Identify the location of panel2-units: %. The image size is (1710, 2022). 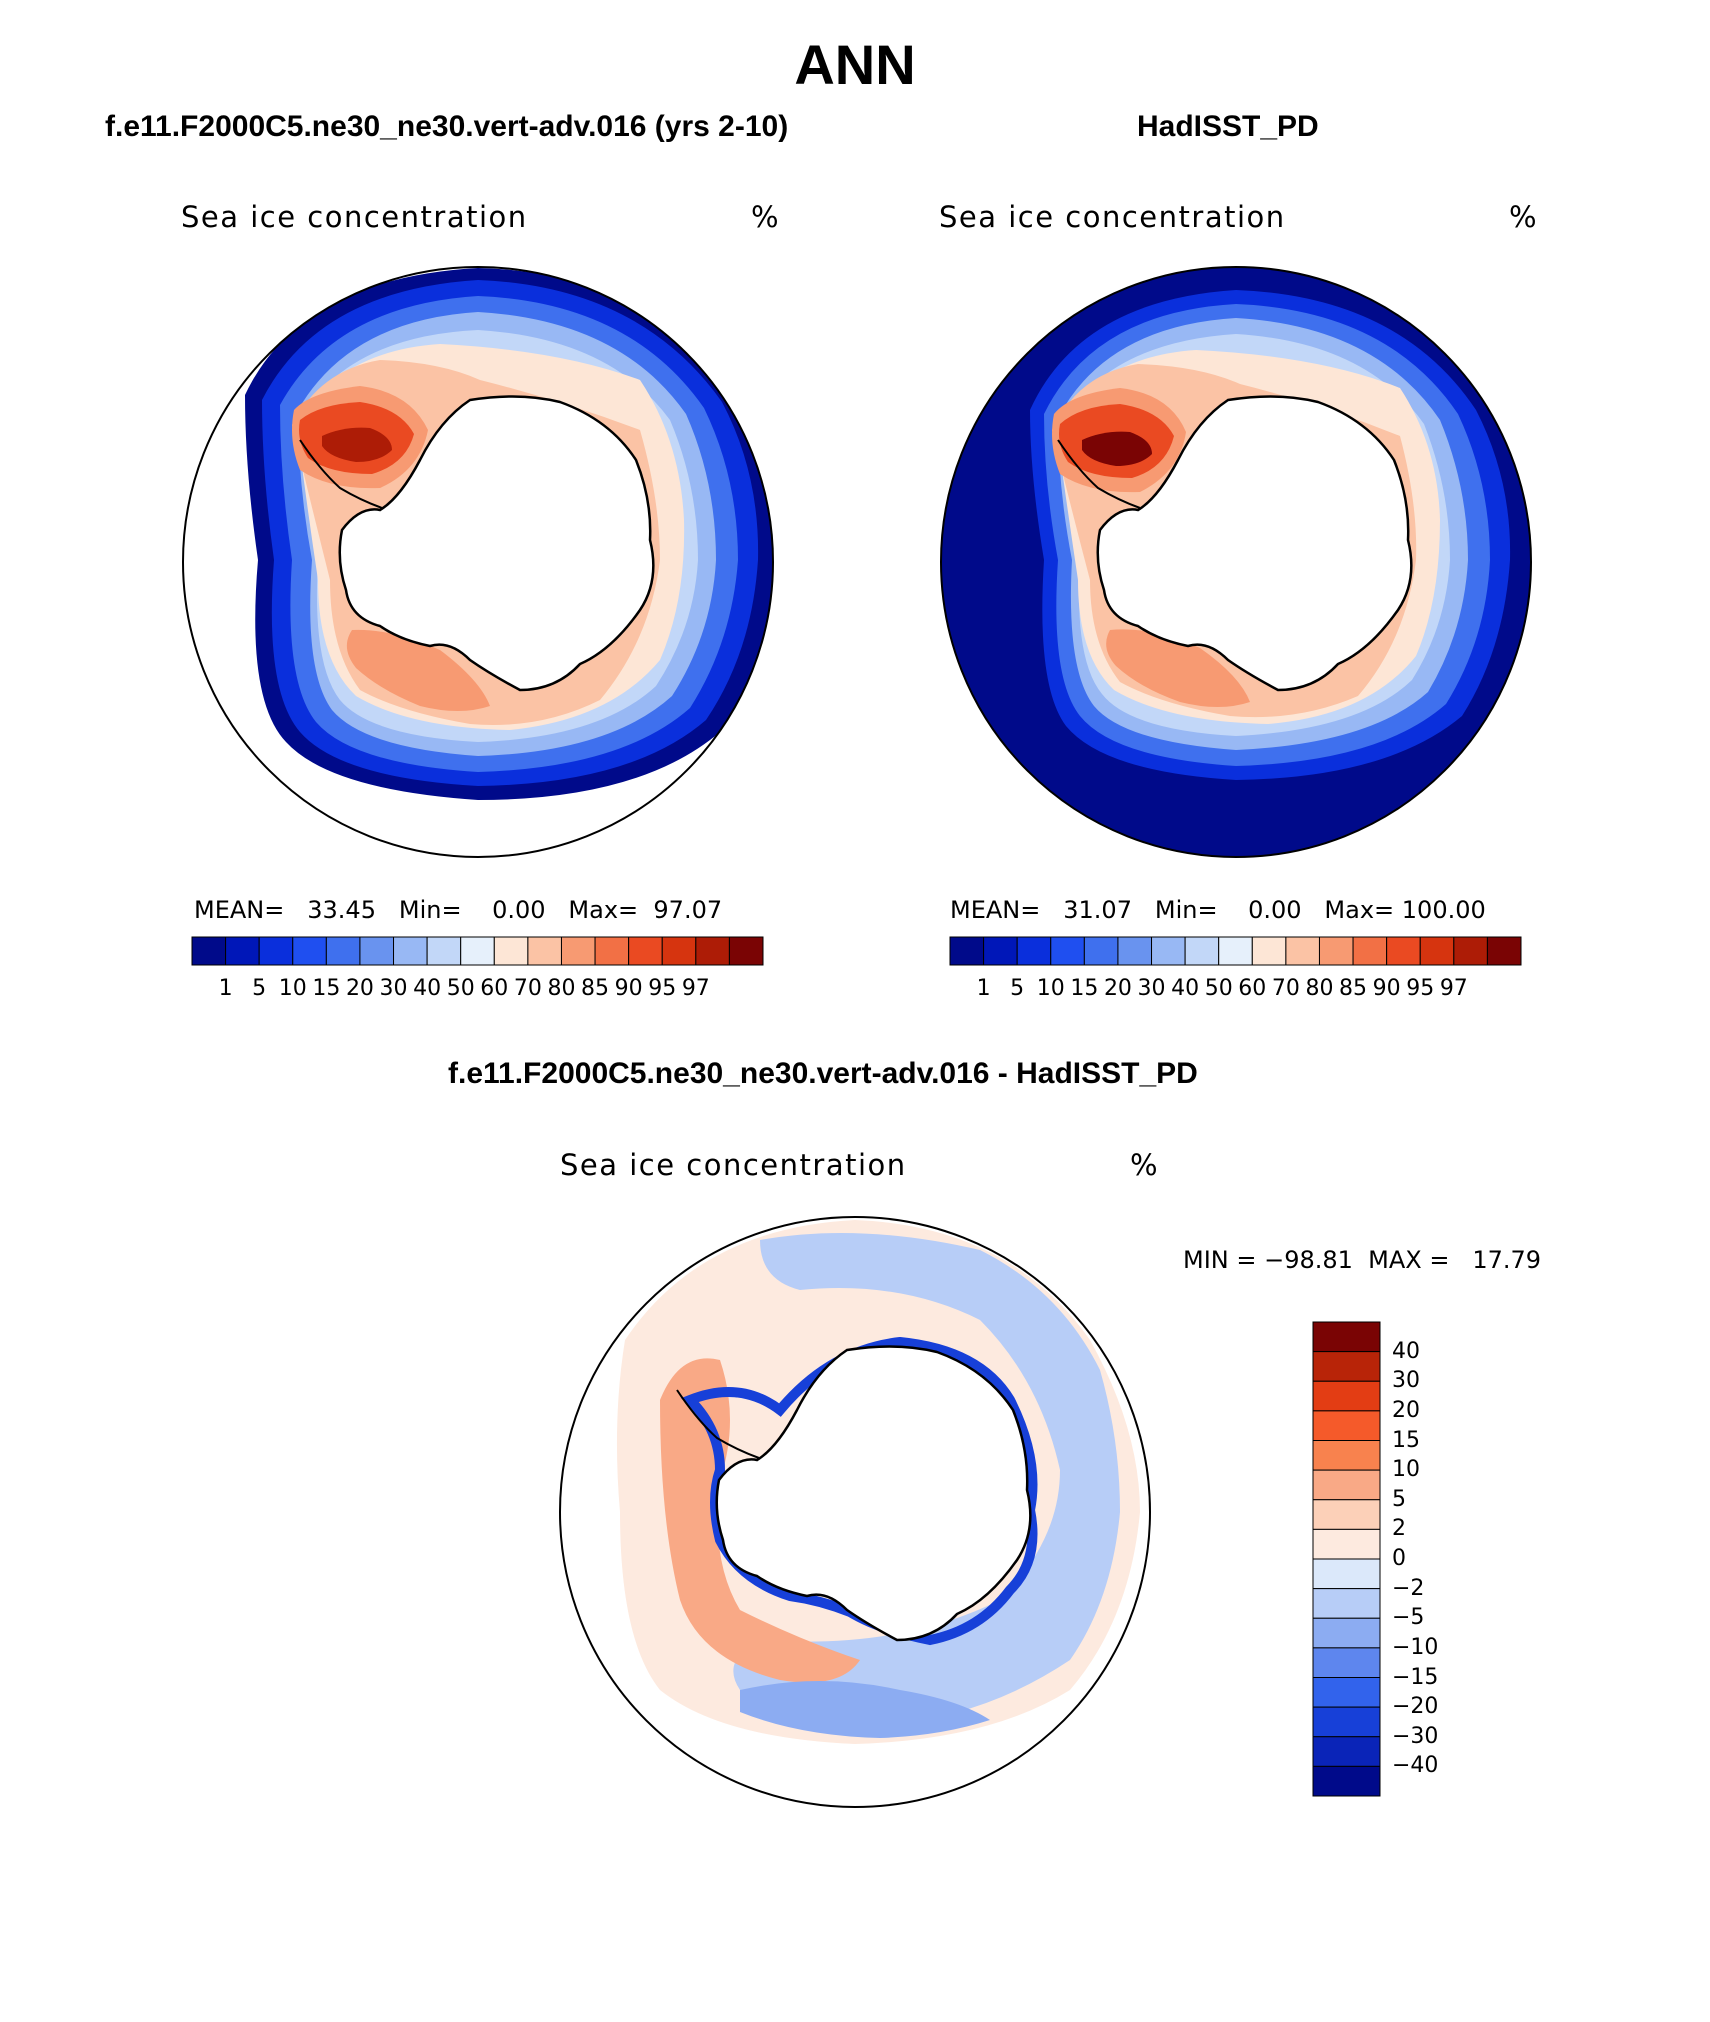
(1524, 217).